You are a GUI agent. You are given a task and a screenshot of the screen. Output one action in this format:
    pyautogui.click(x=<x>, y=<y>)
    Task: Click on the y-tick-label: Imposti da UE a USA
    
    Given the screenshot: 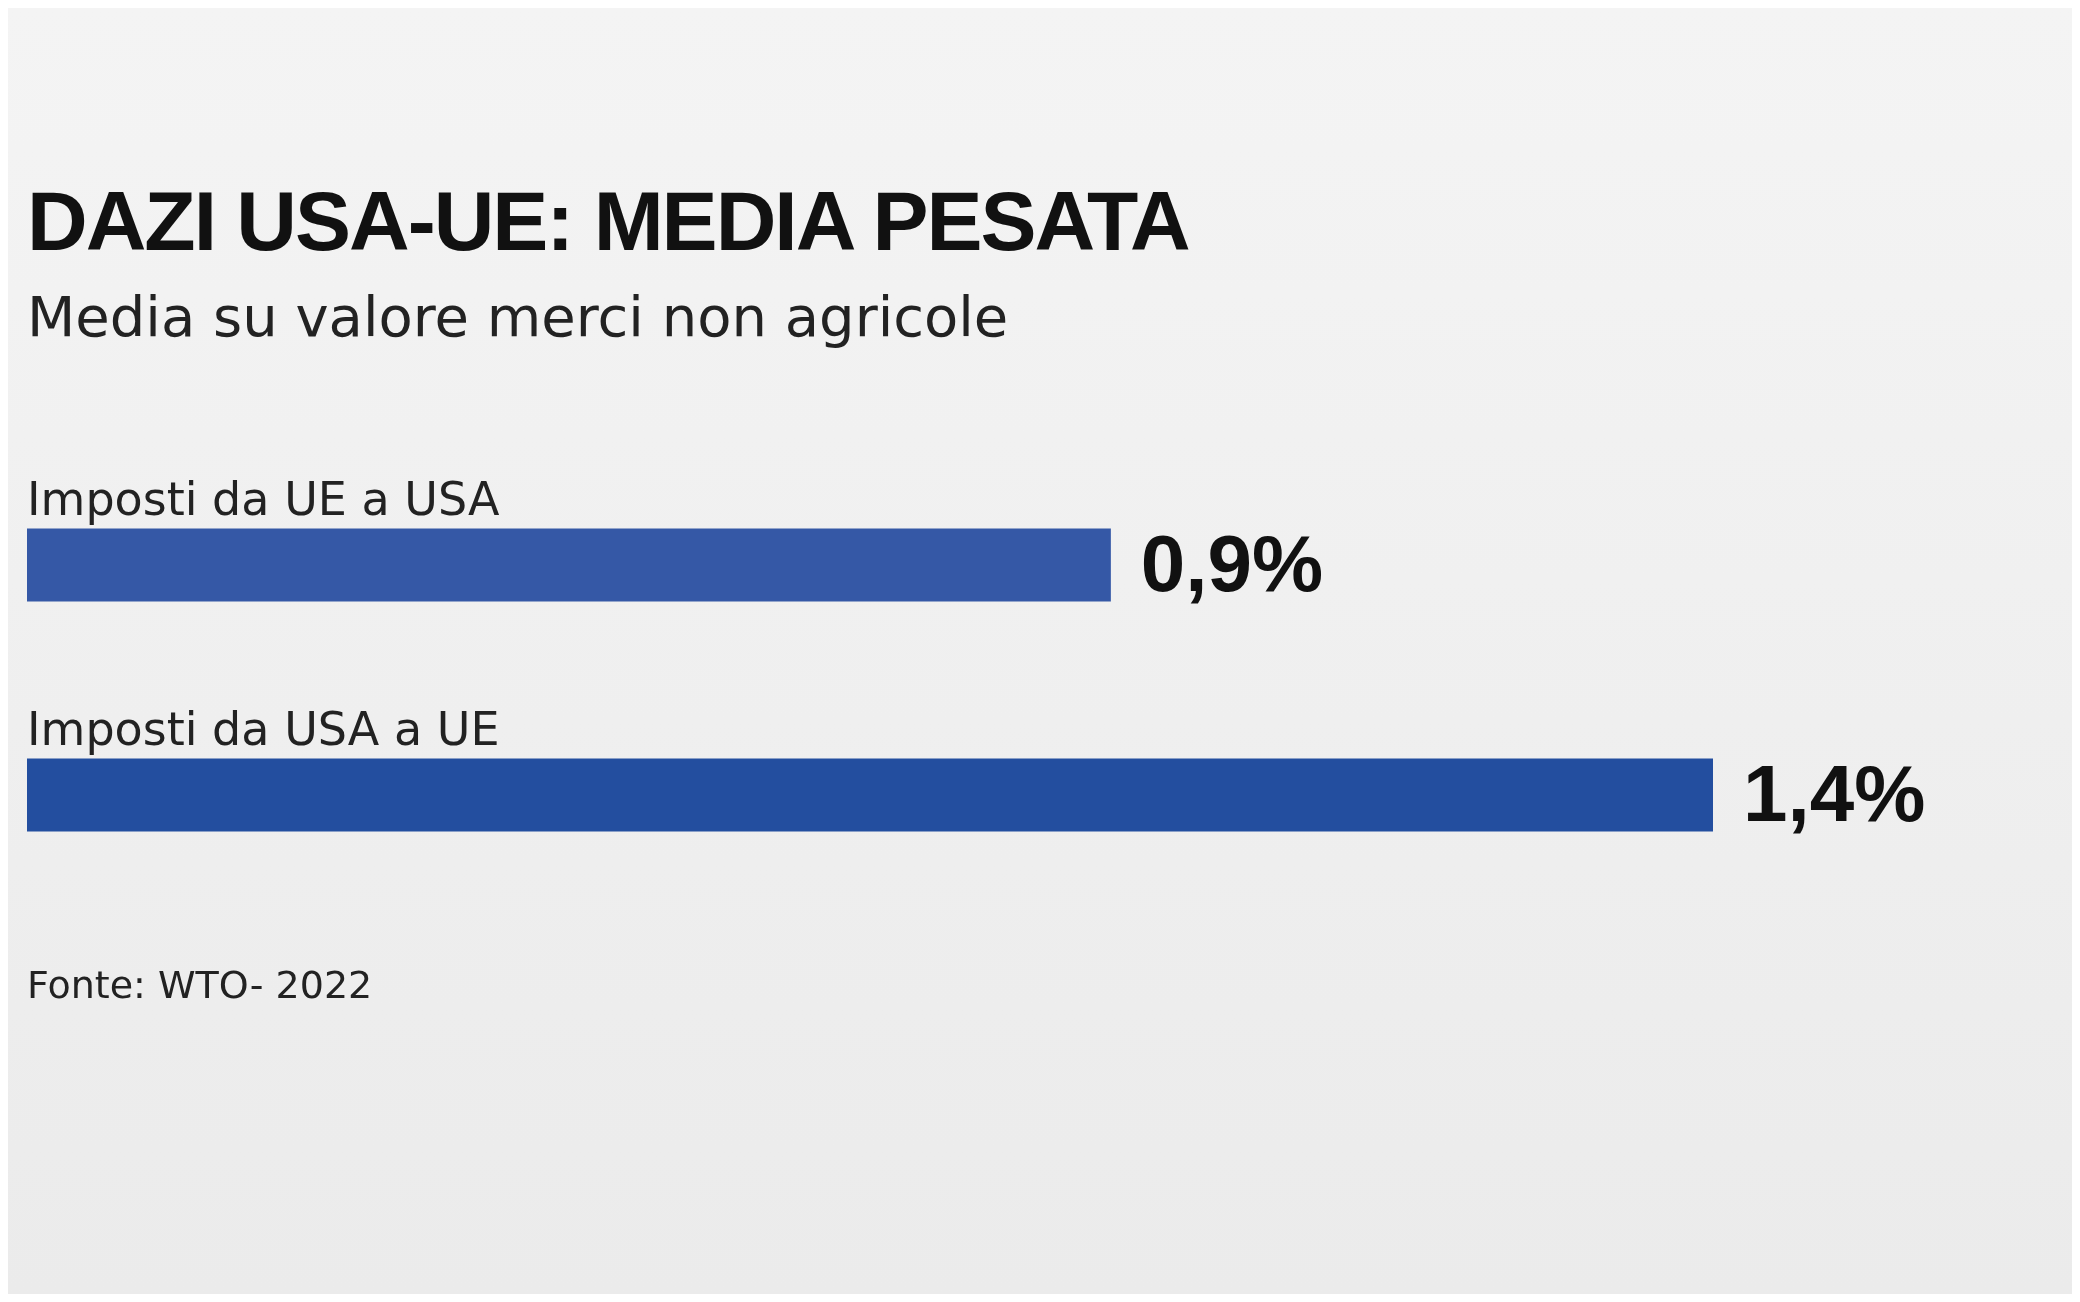 What is the action you would take?
    pyautogui.click(x=264, y=498)
    